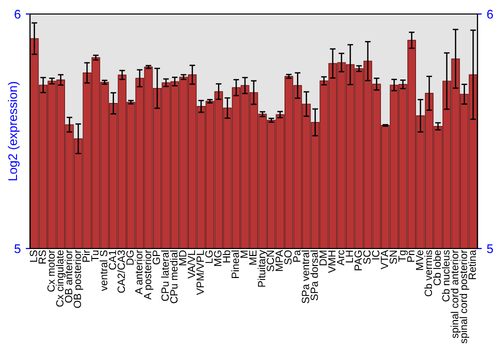 The height and width of the screenshot is (350, 500). What do you see at coordinates (244, 254) in the screenshot?
I see `x-tick-label: M` at bounding box center [244, 254].